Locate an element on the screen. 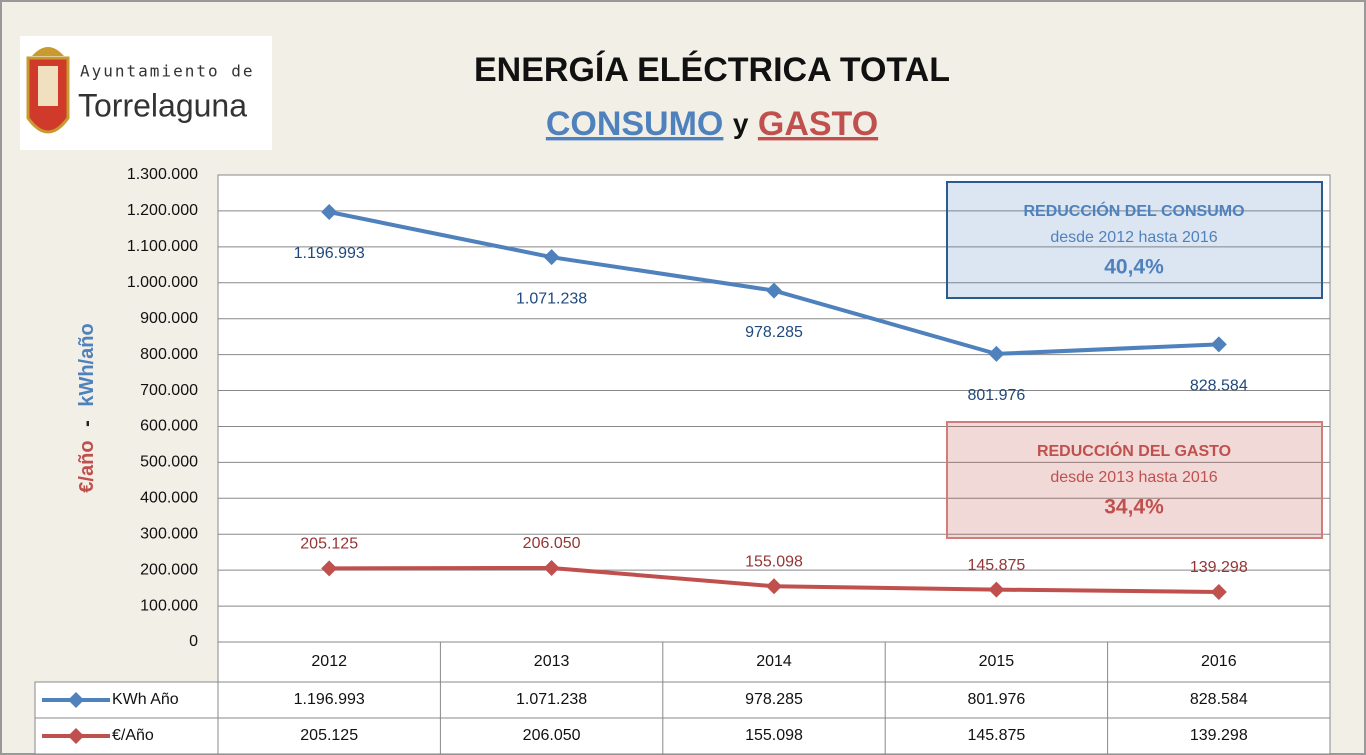 The height and width of the screenshot is (755, 1366). data-table is located at coordinates (774, 698).